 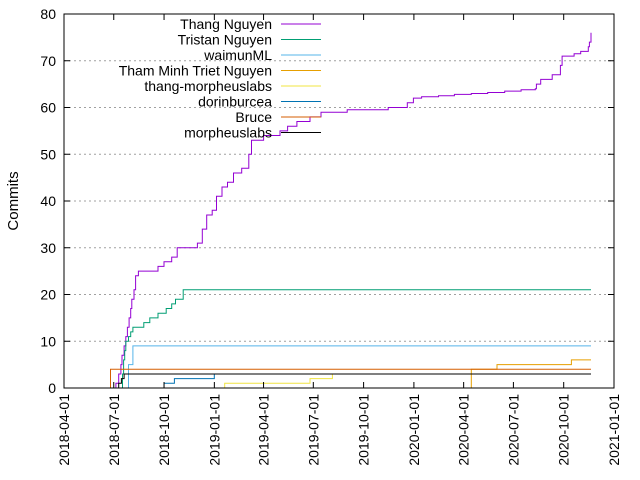 I want to click on y-tick-label: 30, so click(x=48, y=248).